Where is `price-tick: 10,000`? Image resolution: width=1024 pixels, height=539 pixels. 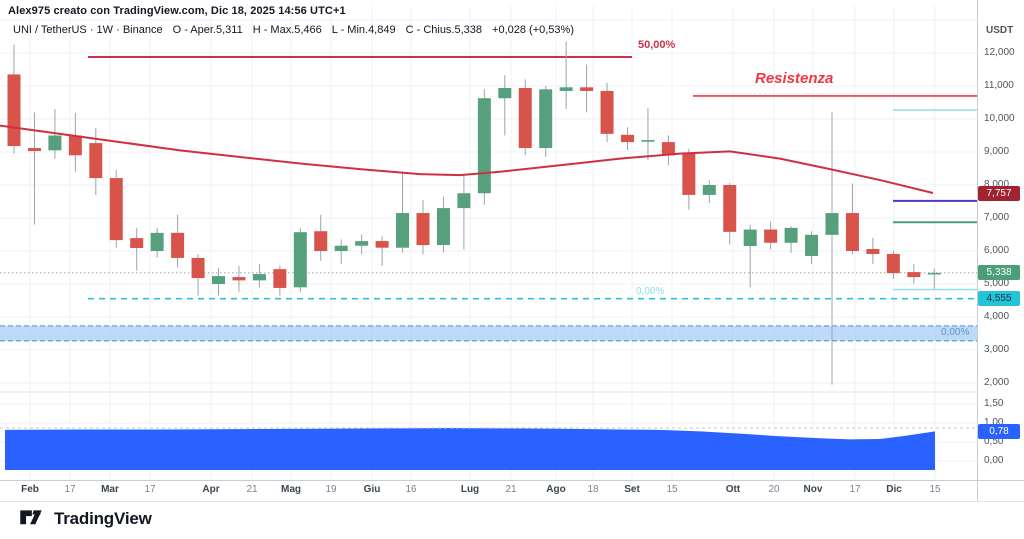
price-tick: 10,000 is located at coordinates (999, 118).